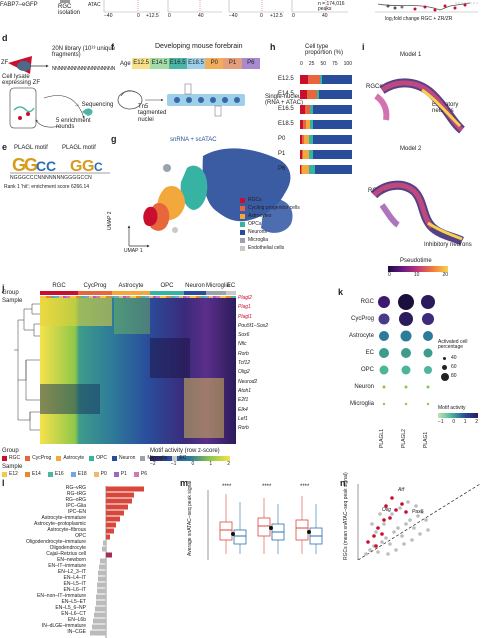 The height and width of the screenshot is (638, 481). What do you see at coordinates (311, 64) in the screenshot?
I see `h-tick: 25` at bounding box center [311, 64].